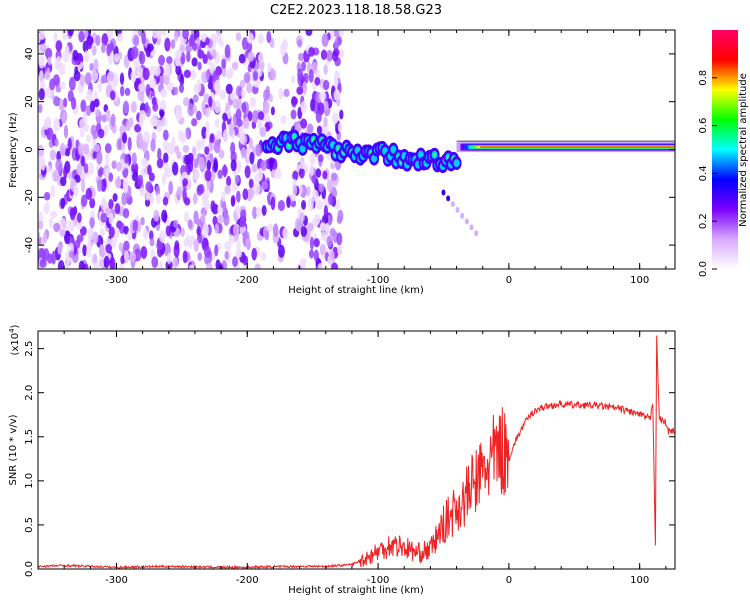  I want to click on snr-y-label: SNR (10 * v/v), so click(13, 449).